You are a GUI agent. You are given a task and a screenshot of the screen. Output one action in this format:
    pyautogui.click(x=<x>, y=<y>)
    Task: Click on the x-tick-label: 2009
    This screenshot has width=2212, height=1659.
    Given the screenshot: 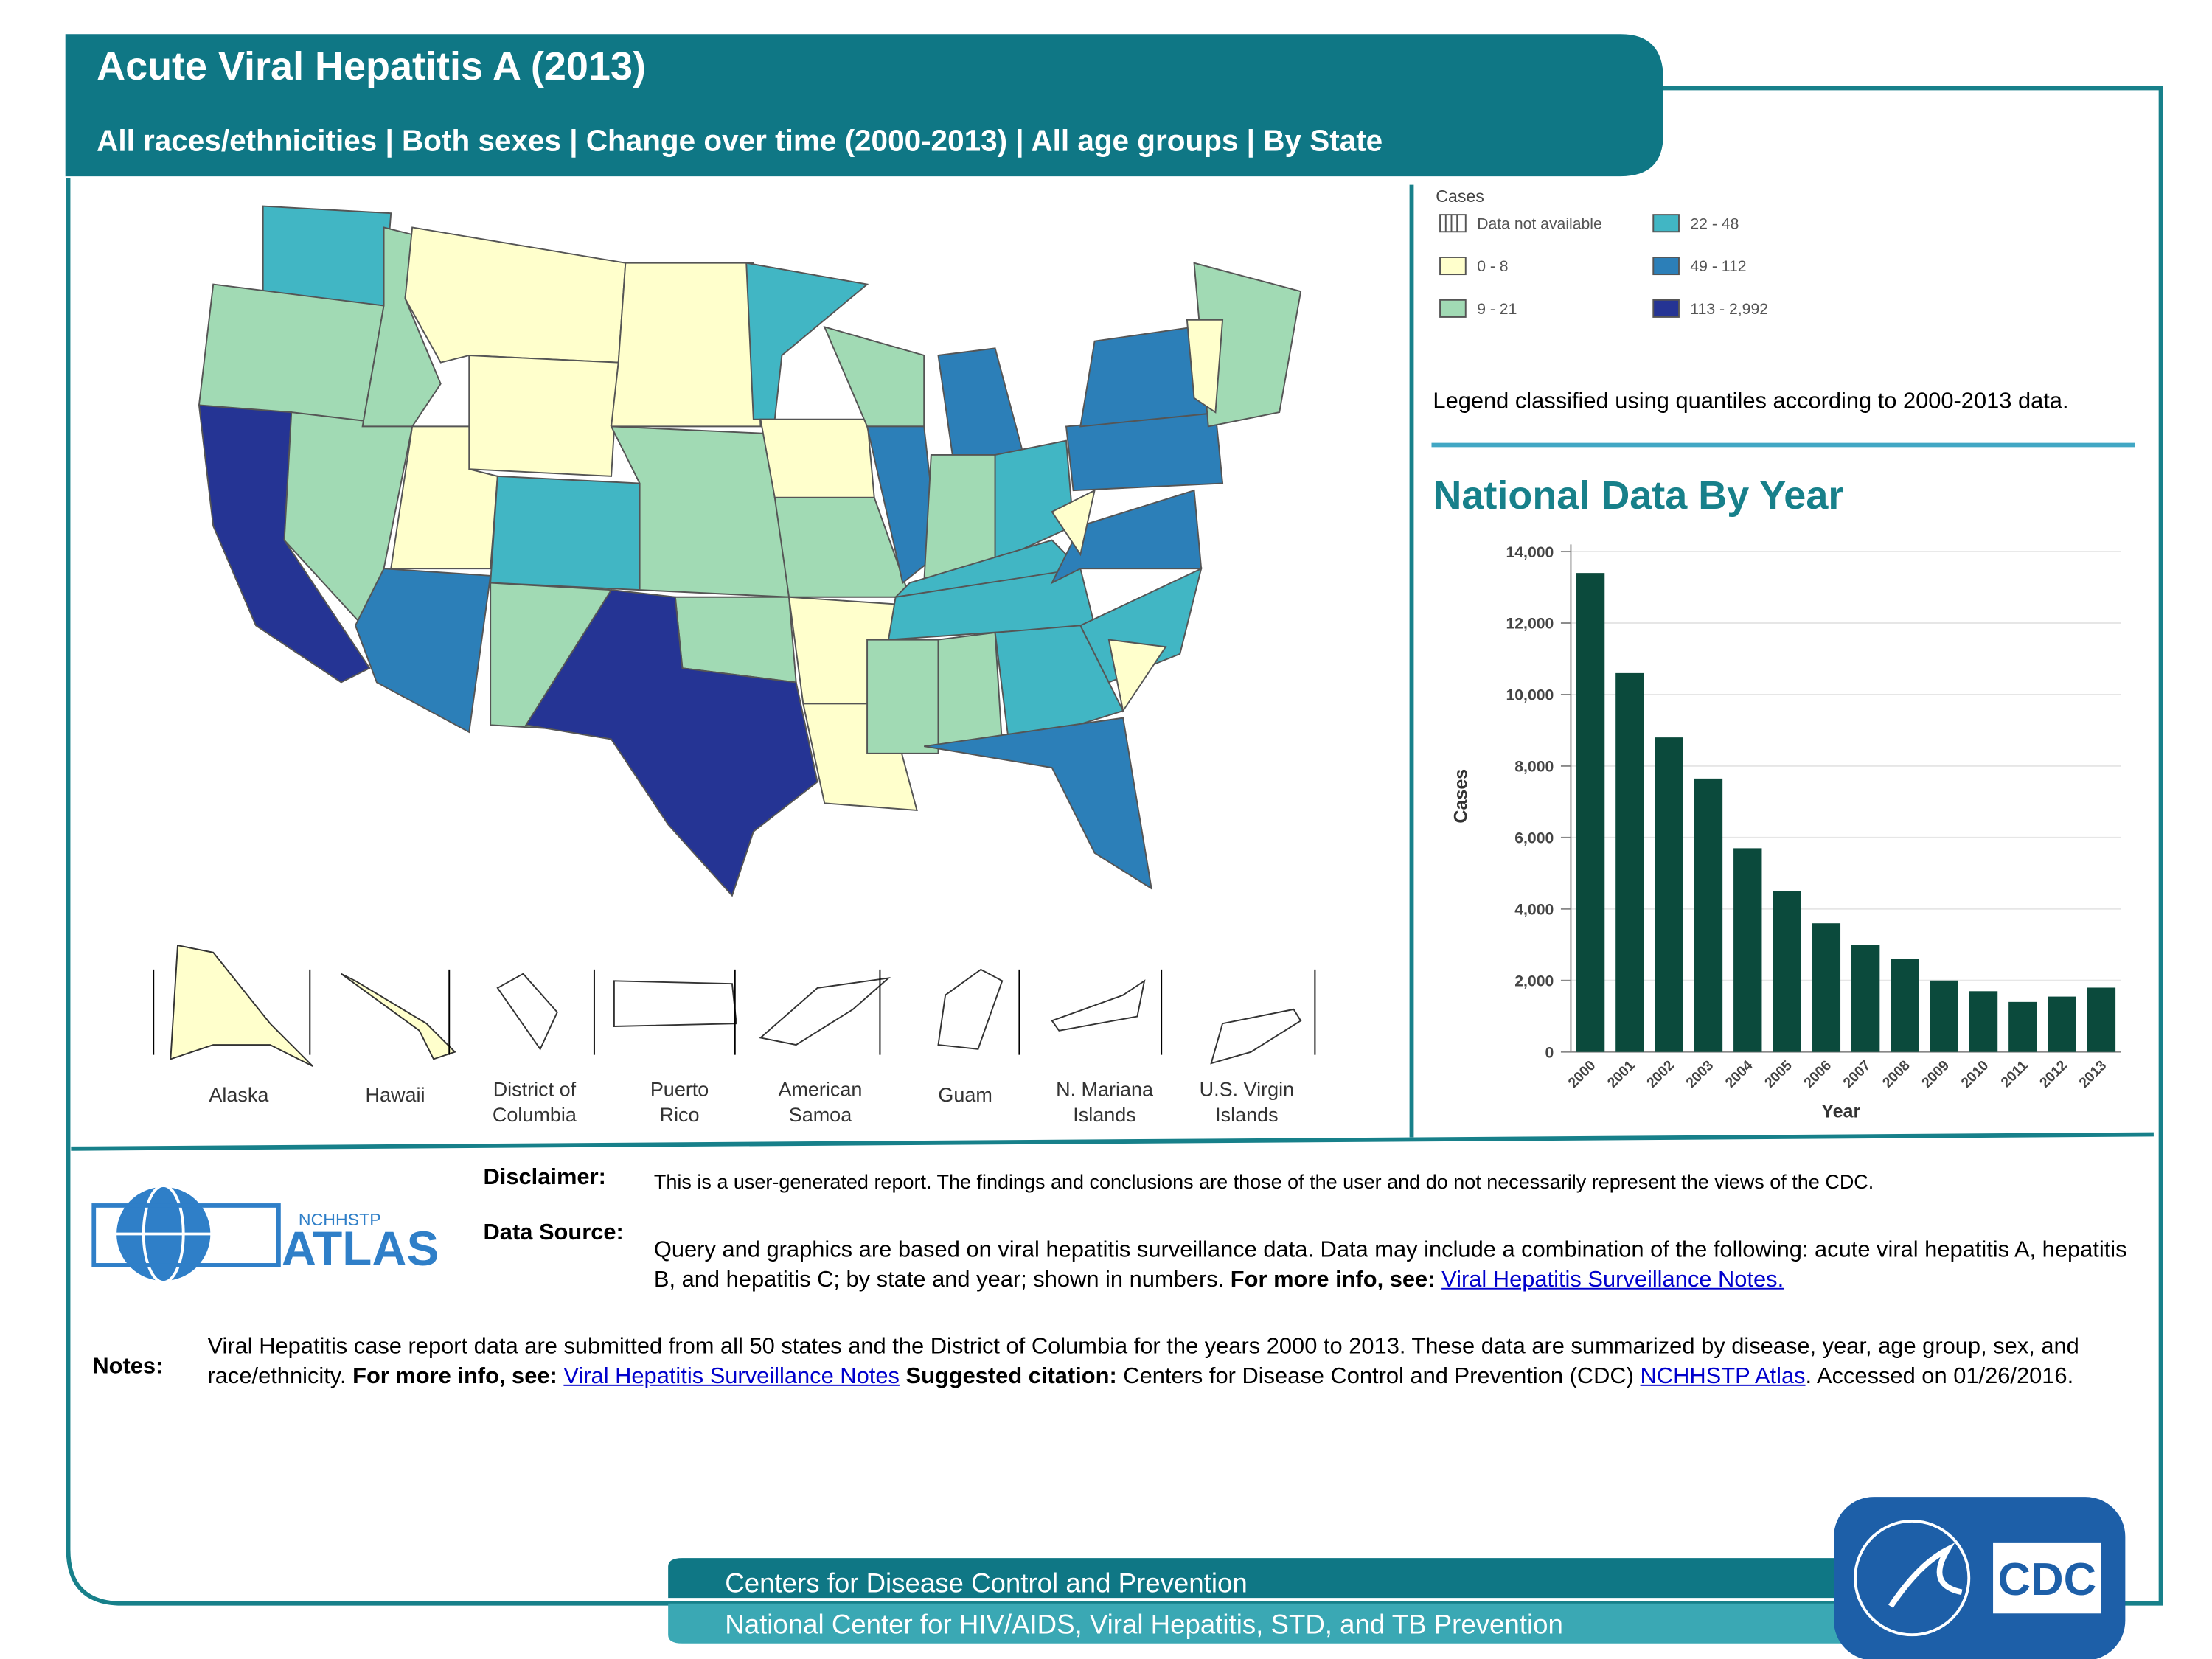 What is the action you would take?
    pyautogui.click(x=1935, y=1074)
    